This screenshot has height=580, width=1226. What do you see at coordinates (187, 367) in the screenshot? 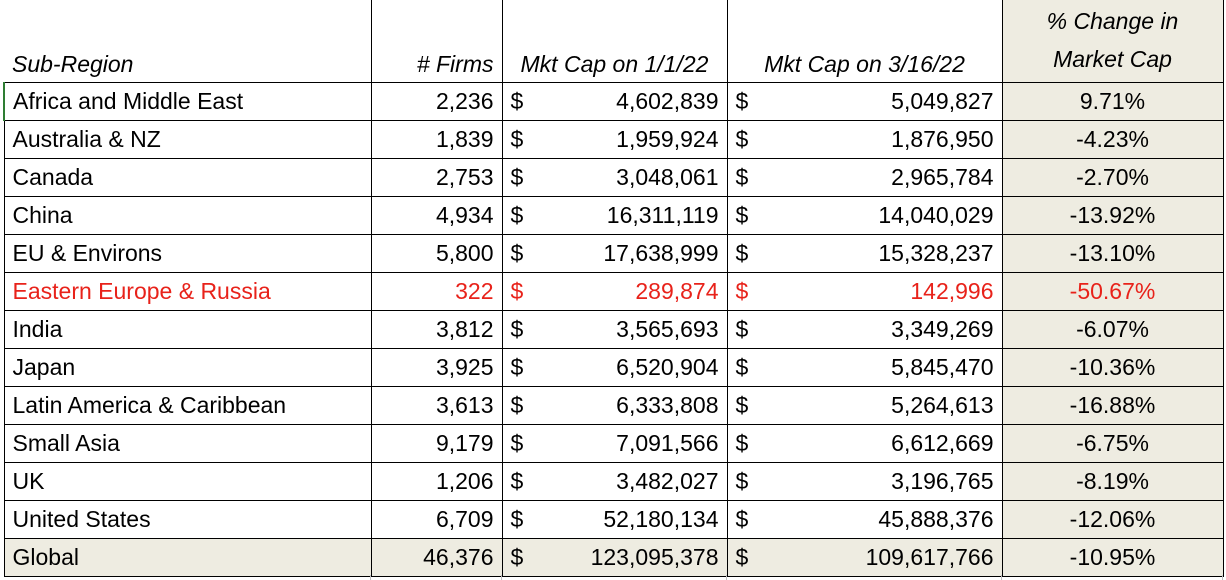
I see `cell-region: Japan` at bounding box center [187, 367].